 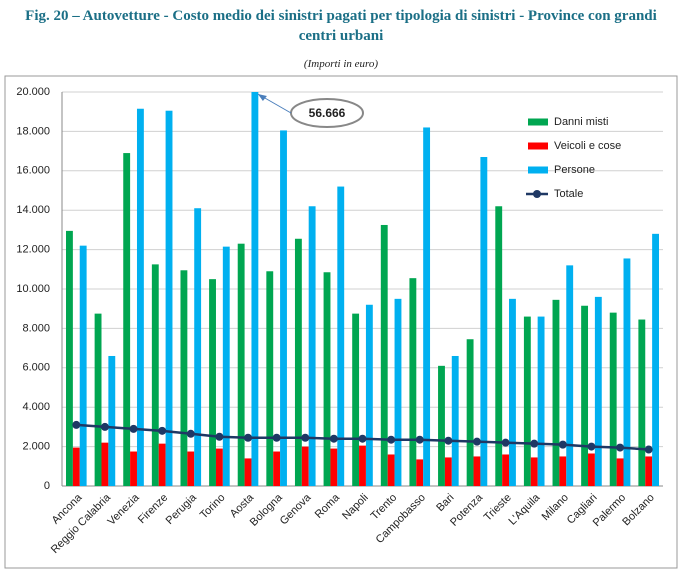 What do you see at coordinates (638, 510) in the screenshot?
I see `x-tick-label: Bolzano` at bounding box center [638, 510].